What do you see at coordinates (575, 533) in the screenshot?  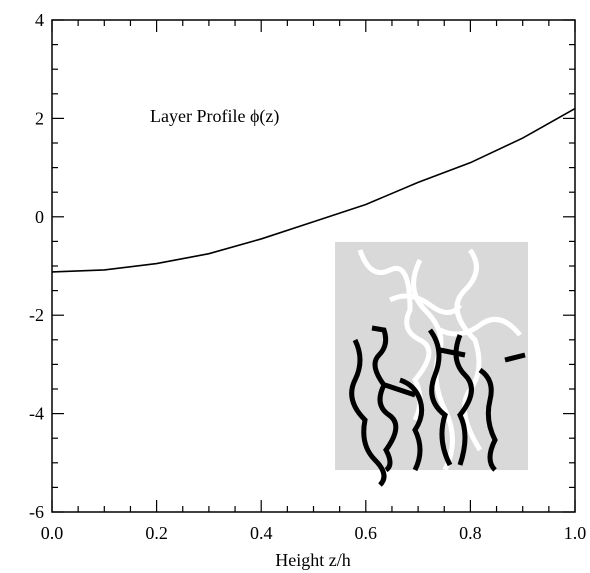 I see `x-tick-label: 1.0` at bounding box center [575, 533].